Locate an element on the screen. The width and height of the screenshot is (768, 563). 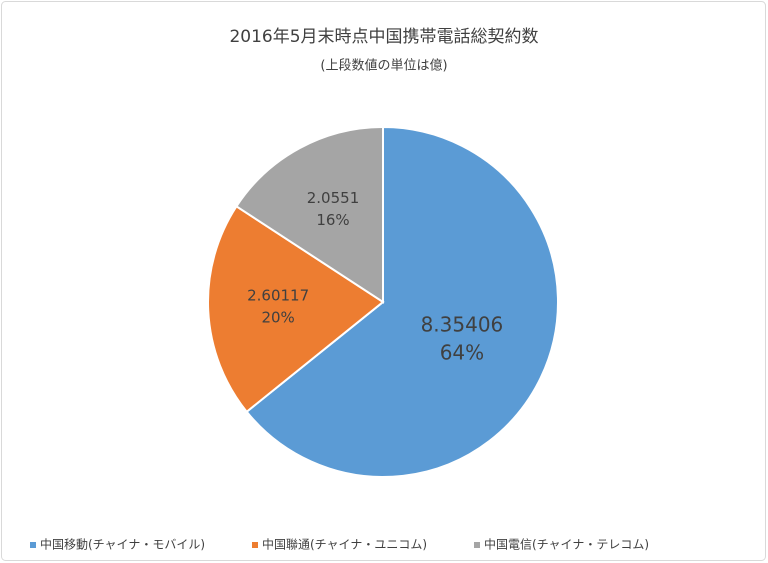
data-label: 2.0551 is located at coordinates (333, 198).